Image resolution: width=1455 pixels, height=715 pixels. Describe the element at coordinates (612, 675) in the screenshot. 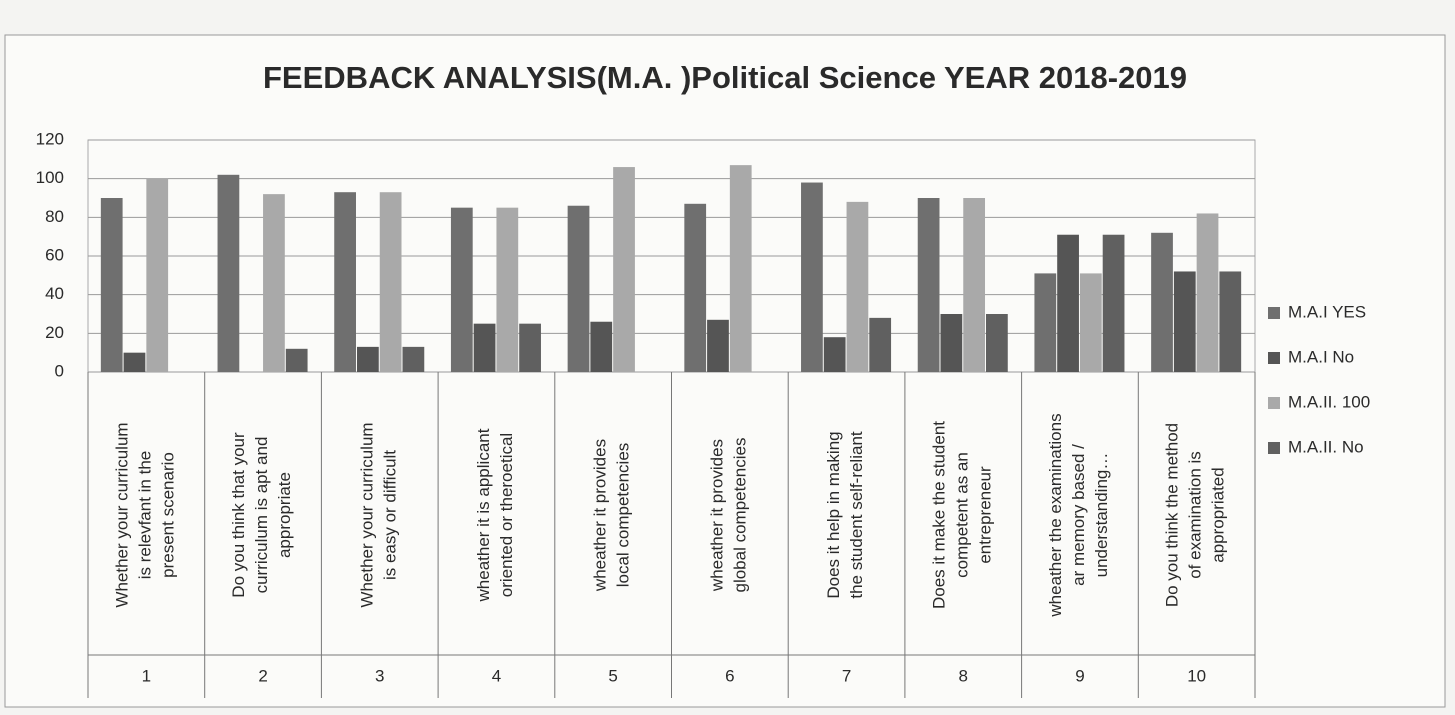

I see `category-group-label: 5` at that location.